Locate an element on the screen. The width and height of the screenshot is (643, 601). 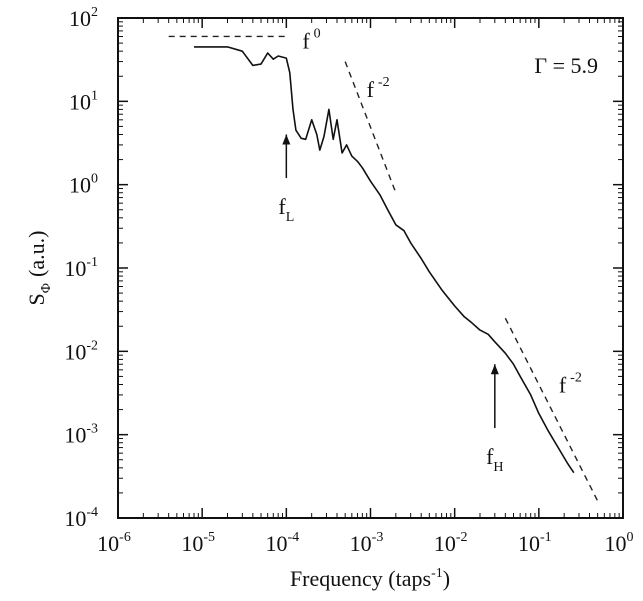
y-axis-label: SΦ(a.u.) is located at coordinates (39, 268).